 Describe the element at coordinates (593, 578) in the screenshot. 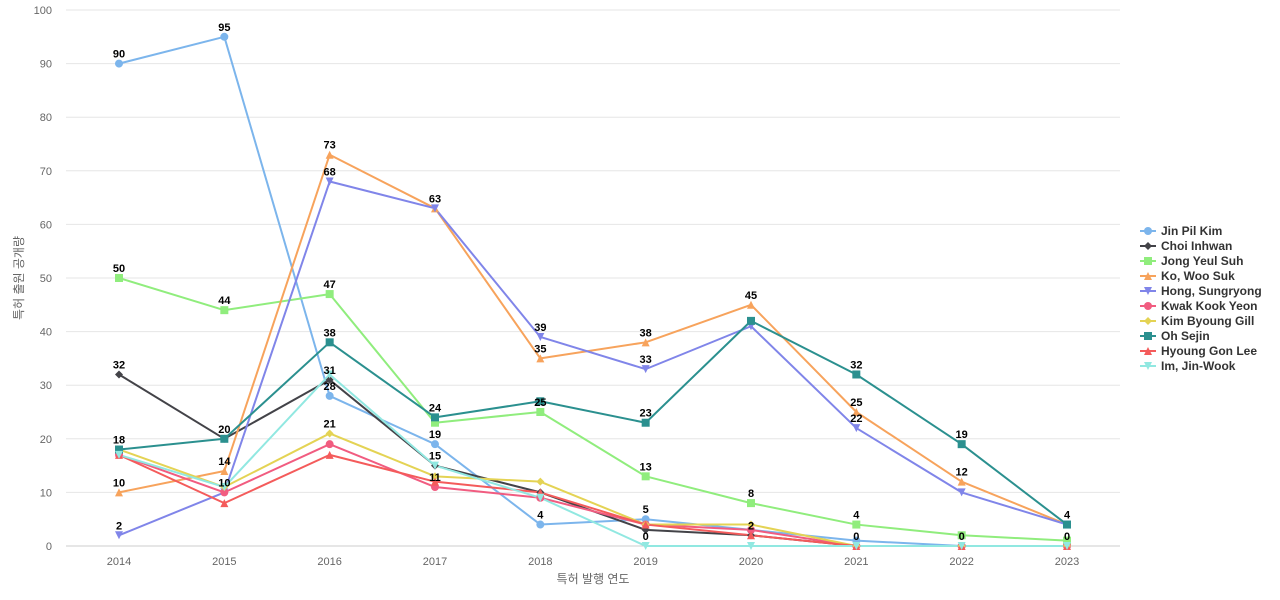

I see `x-axis-title: 특허 발행 연도` at that location.